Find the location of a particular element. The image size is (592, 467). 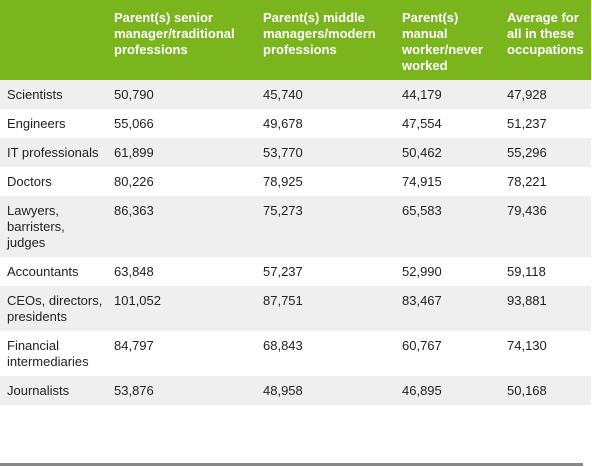

cell-average: 50,168 is located at coordinates (527, 390).